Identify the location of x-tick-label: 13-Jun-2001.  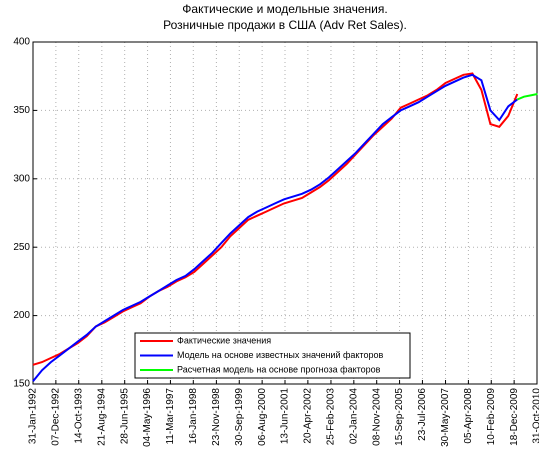
(285, 416).